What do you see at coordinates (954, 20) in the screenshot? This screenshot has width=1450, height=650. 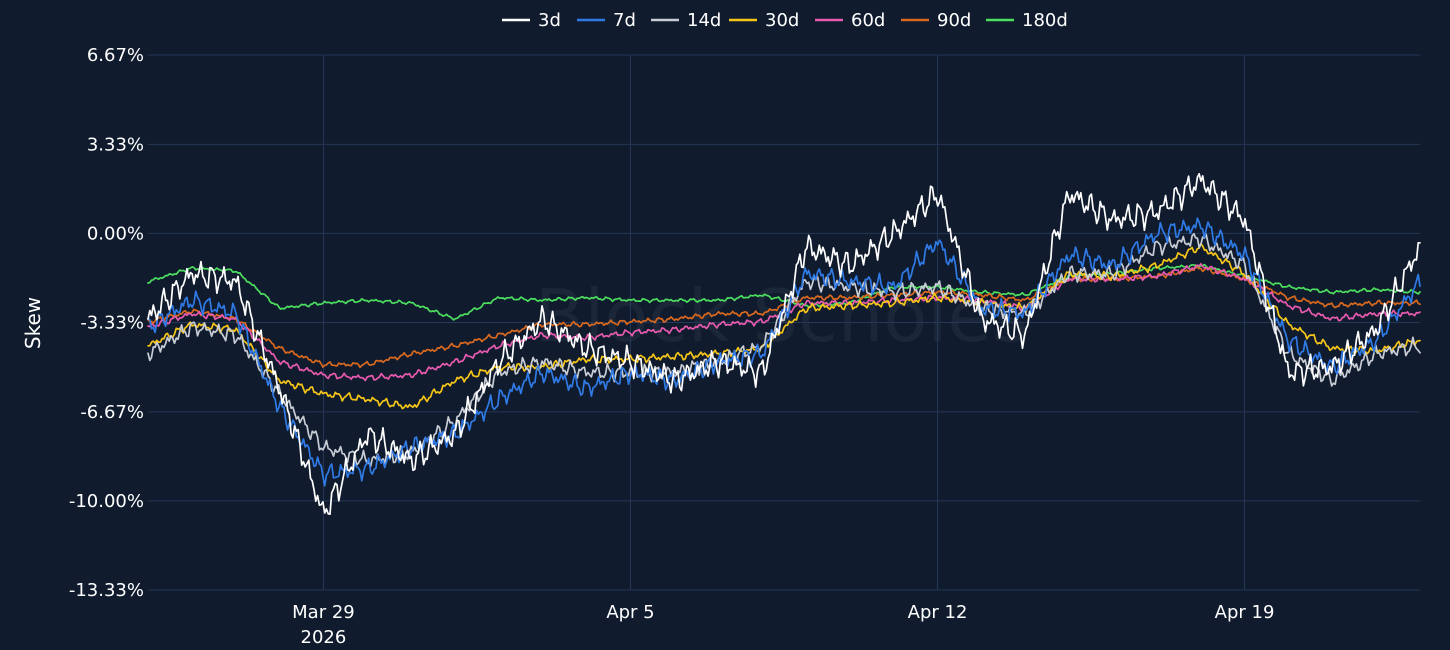 I see `legend-label-90d: 90d` at bounding box center [954, 20].